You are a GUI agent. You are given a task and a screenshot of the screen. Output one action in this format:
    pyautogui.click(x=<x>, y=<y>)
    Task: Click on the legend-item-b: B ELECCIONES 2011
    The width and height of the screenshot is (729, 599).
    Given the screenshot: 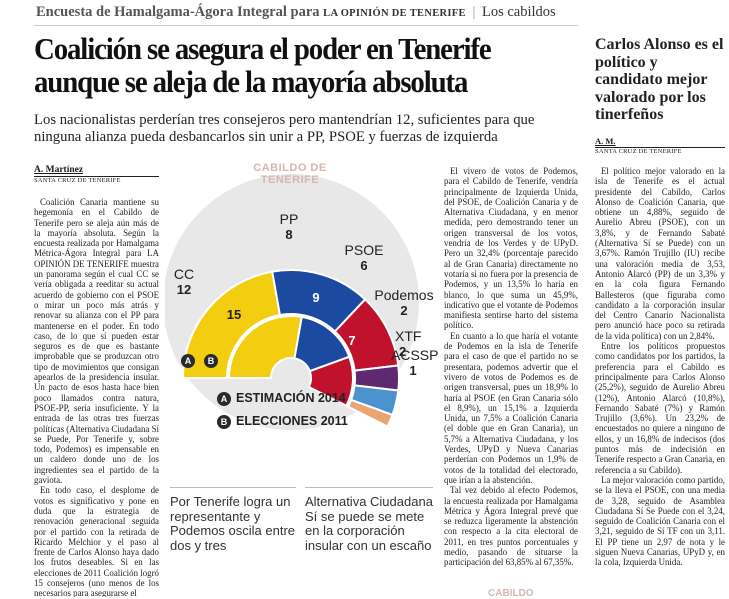 What is the action you would take?
    pyautogui.click(x=282, y=421)
    